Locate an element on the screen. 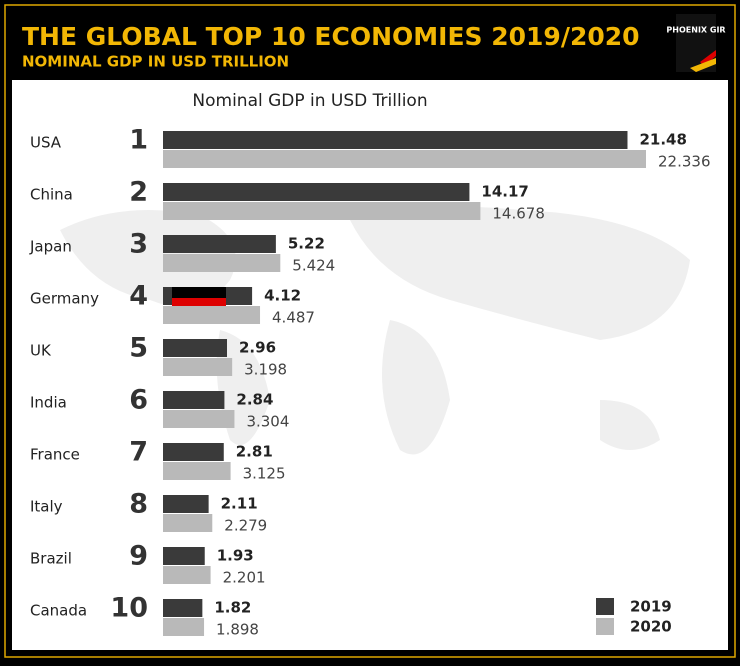 Image resolution: width=740 pixels, height=666 pixels. legend-label: 2020 is located at coordinates (651, 627).